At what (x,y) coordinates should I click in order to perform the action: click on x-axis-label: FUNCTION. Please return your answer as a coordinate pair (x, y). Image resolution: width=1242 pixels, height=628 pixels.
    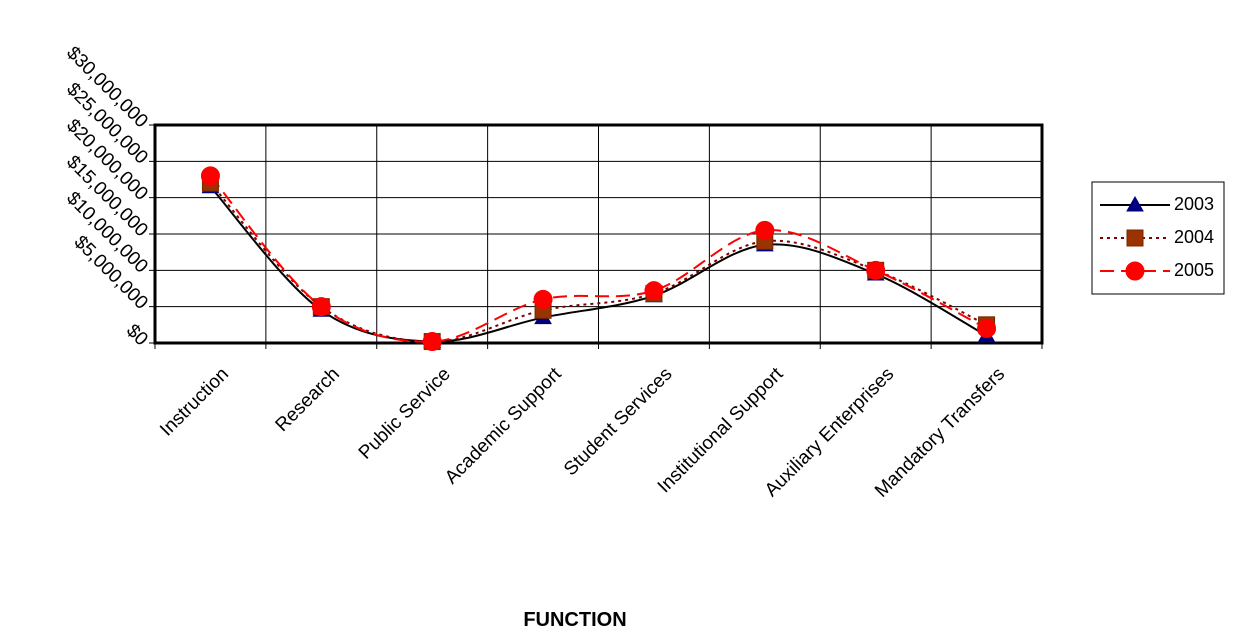
    Looking at the image, I should click on (574, 618).